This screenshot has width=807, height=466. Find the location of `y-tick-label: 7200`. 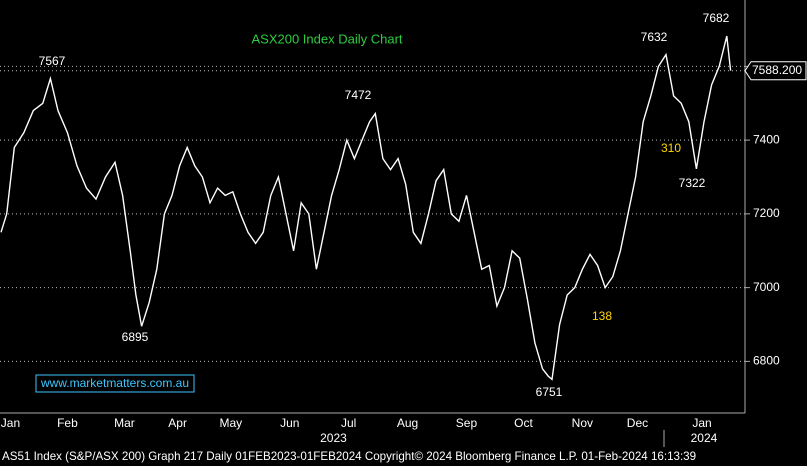

y-tick-label: 7200 is located at coordinates (766, 213).